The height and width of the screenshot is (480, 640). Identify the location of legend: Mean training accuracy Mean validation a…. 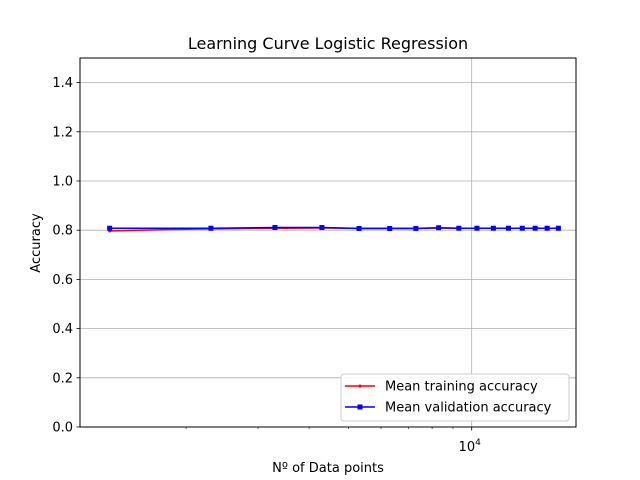
(455, 397).